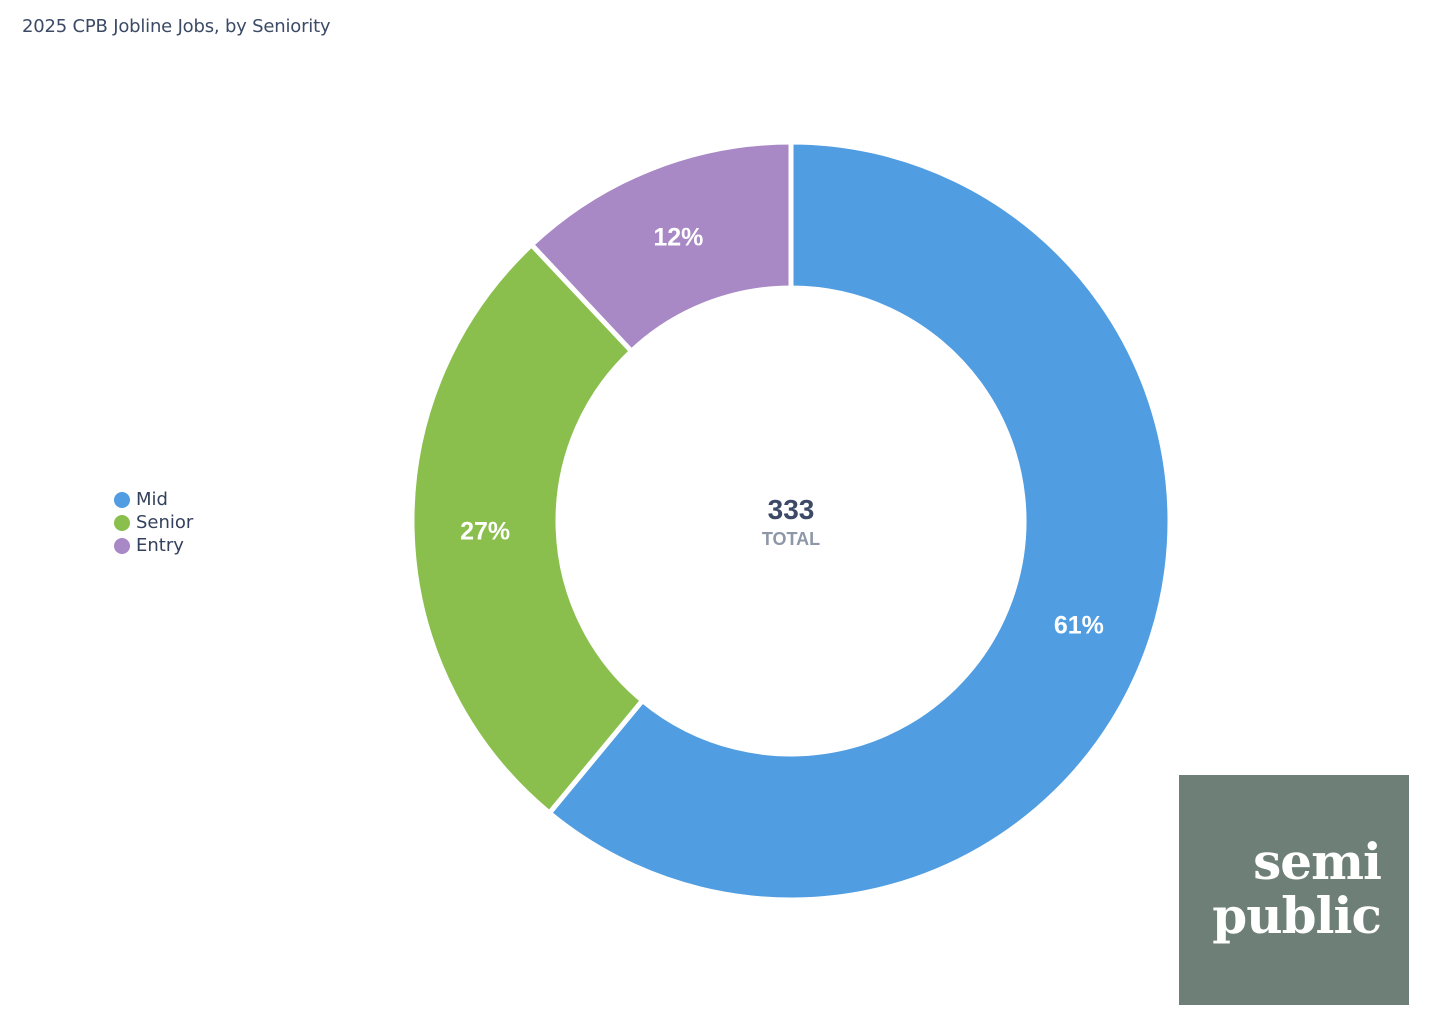  Describe the element at coordinates (791, 509) in the screenshot. I see `center-total-value: 333` at that location.